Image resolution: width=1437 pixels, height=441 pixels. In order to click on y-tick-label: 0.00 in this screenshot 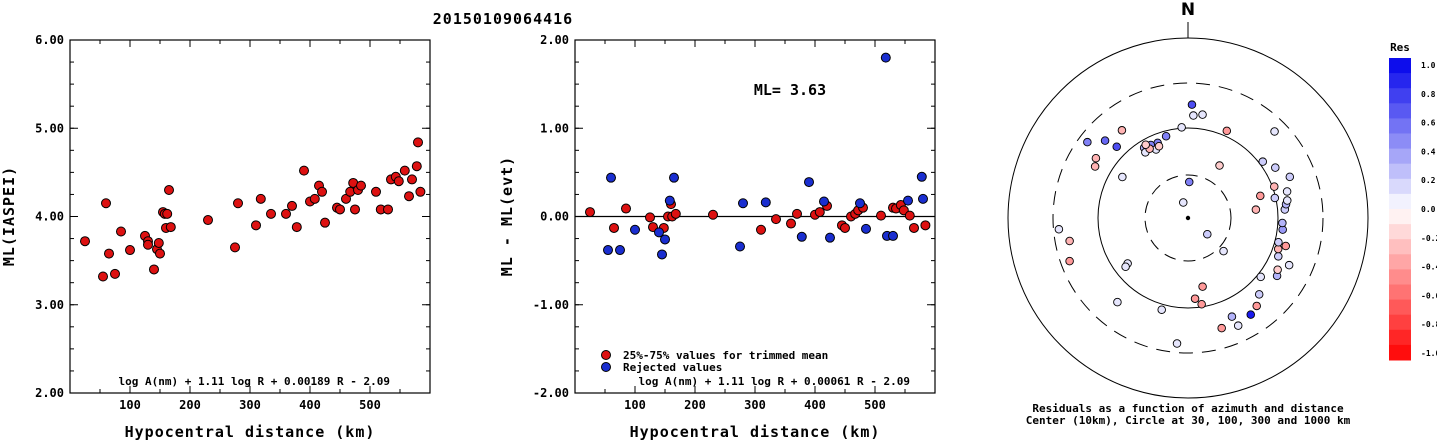, I will do `click(554, 217)`.